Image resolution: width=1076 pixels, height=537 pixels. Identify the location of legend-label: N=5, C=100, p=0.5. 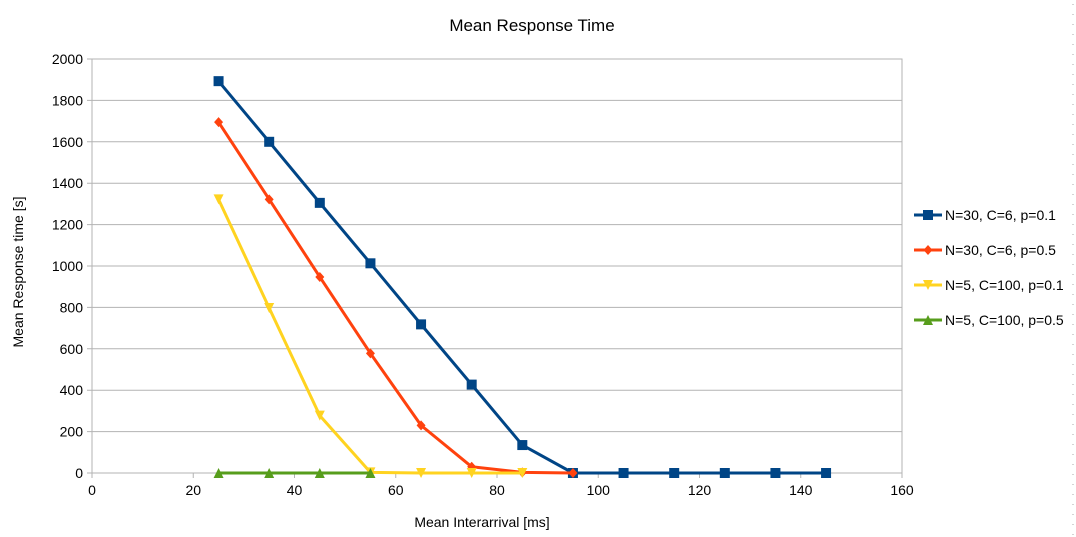
(1004, 320).